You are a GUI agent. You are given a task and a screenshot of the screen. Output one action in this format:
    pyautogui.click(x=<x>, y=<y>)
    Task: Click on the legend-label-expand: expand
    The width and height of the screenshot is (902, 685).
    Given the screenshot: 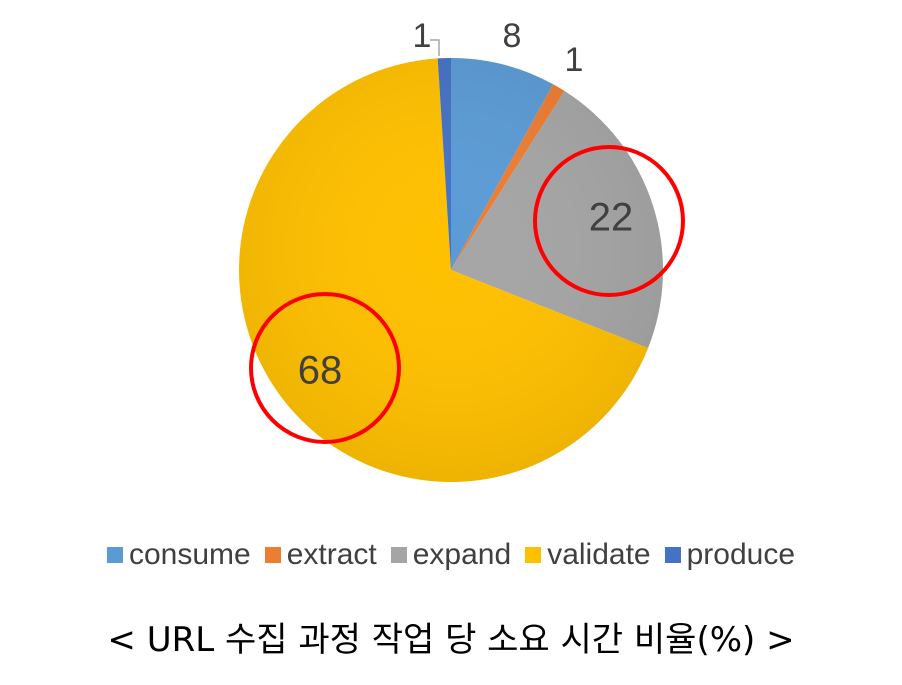 What is the action you would take?
    pyautogui.click(x=462, y=554)
    